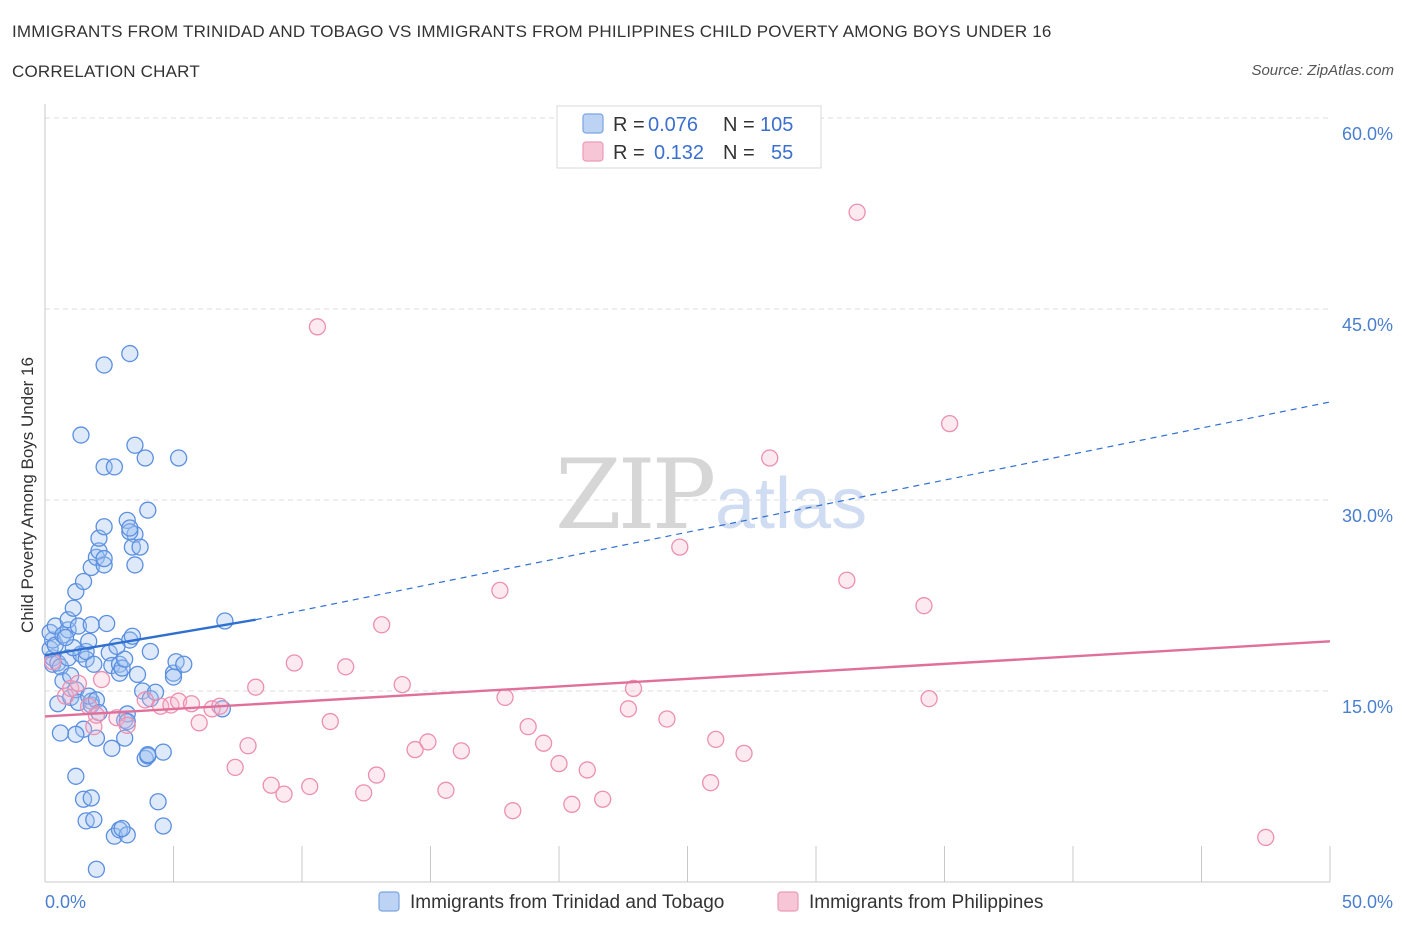 This screenshot has width=1406, height=930. What do you see at coordinates (1322, 70) in the screenshot?
I see `source-label: Source: ZipAtlas.com` at bounding box center [1322, 70].